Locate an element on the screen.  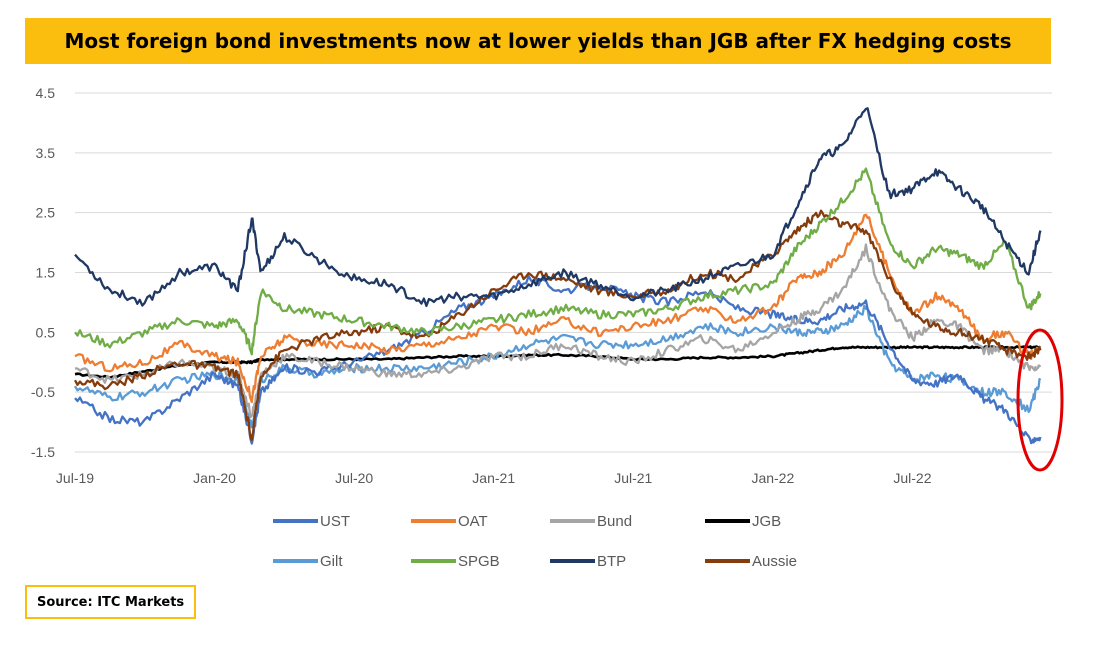
highlight-ellipse is located at coordinates (1040, 400).